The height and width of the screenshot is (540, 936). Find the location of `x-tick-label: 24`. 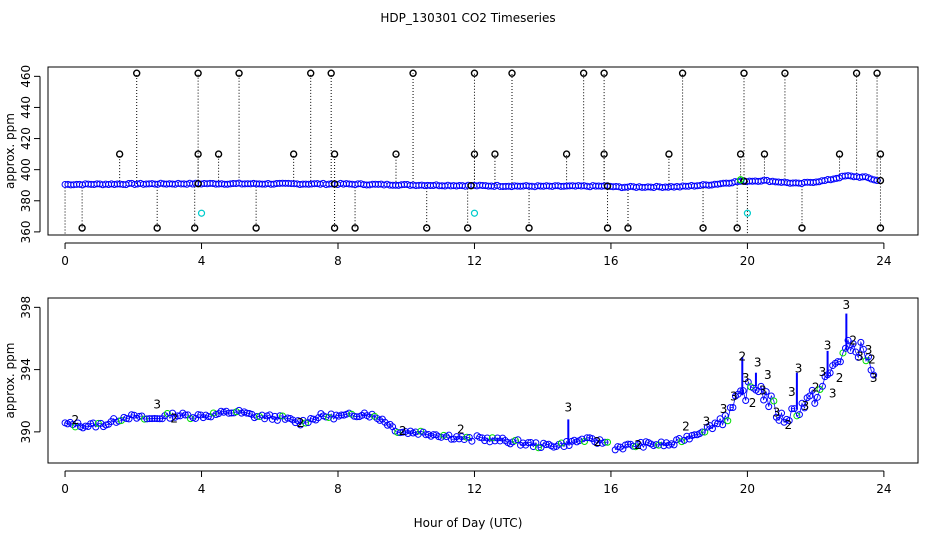

x-tick-label: 24 is located at coordinates (883, 261).